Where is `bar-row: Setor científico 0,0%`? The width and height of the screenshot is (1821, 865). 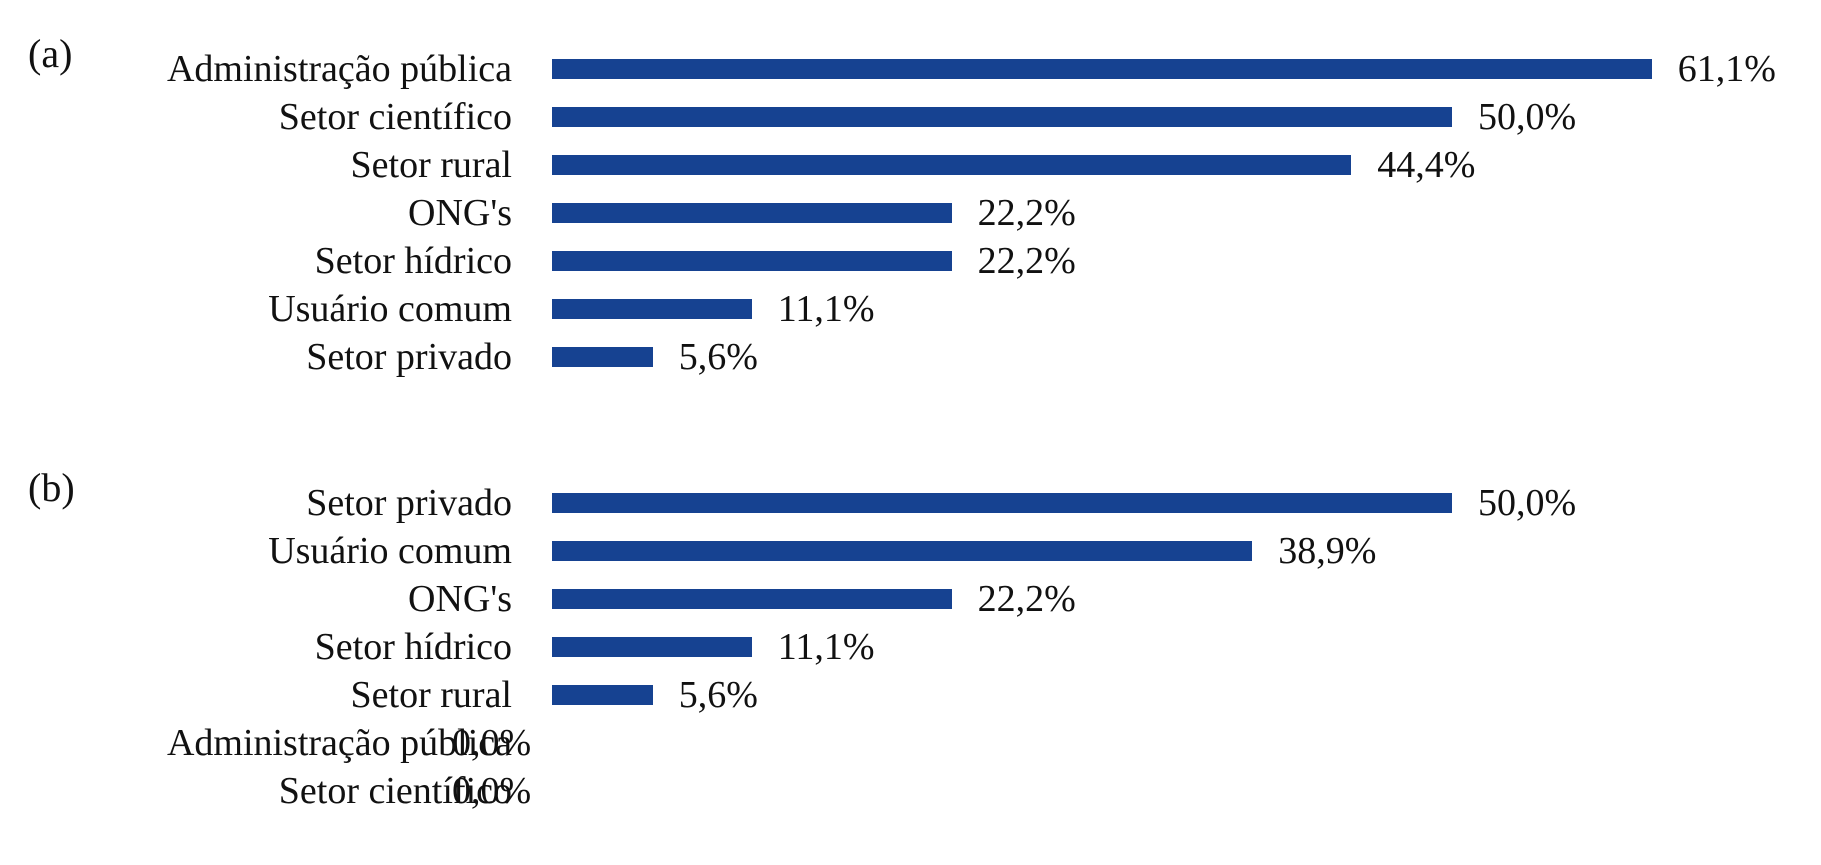 bar-row: Setor científico 0,0% is located at coordinates (910, 791).